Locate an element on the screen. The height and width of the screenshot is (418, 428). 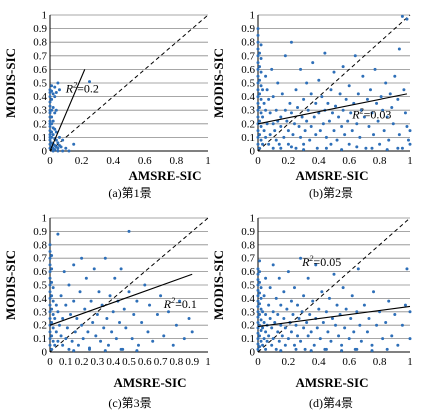
r-squared-label: R2=0.05 is located at coordinates (321, 261).